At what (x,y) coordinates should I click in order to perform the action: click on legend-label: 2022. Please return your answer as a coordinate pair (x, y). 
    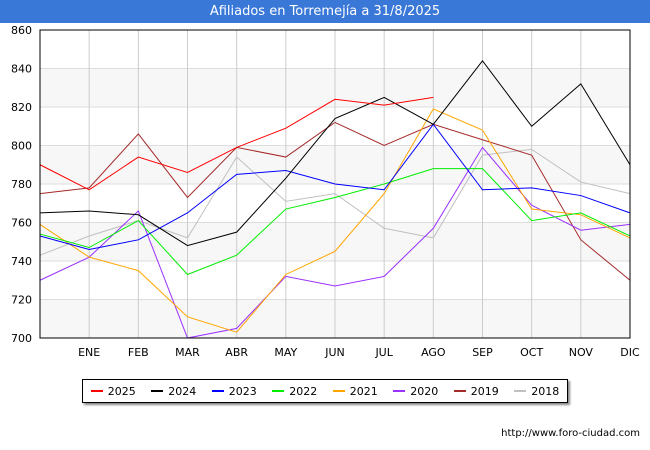
    Looking at the image, I should click on (303, 391).